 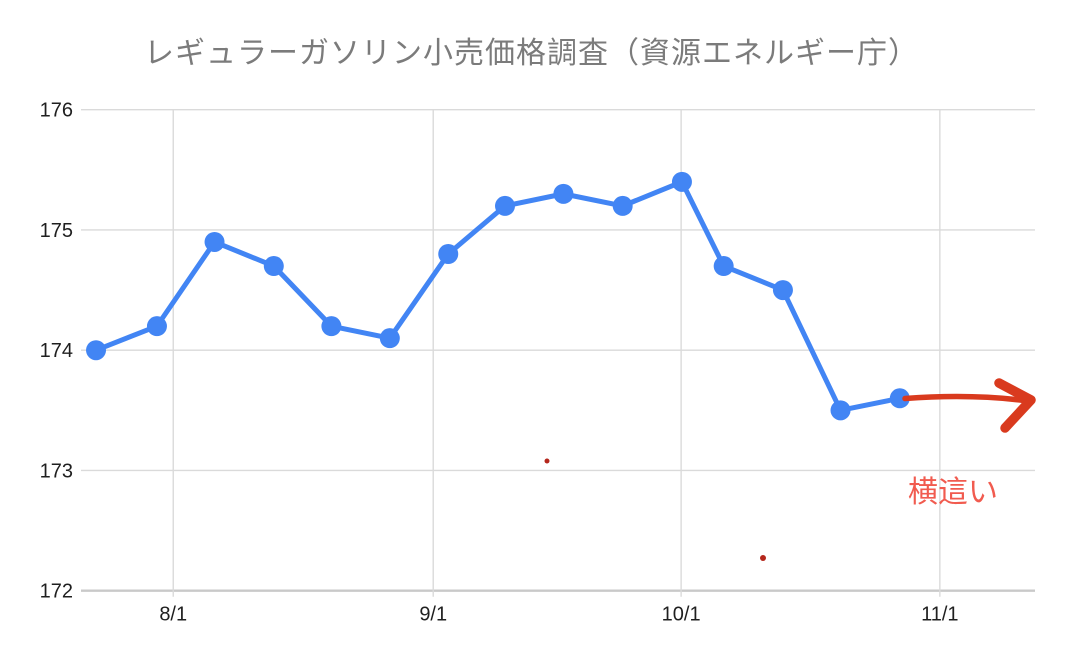 I want to click on y-tick-label: 174, so click(x=56, y=351).